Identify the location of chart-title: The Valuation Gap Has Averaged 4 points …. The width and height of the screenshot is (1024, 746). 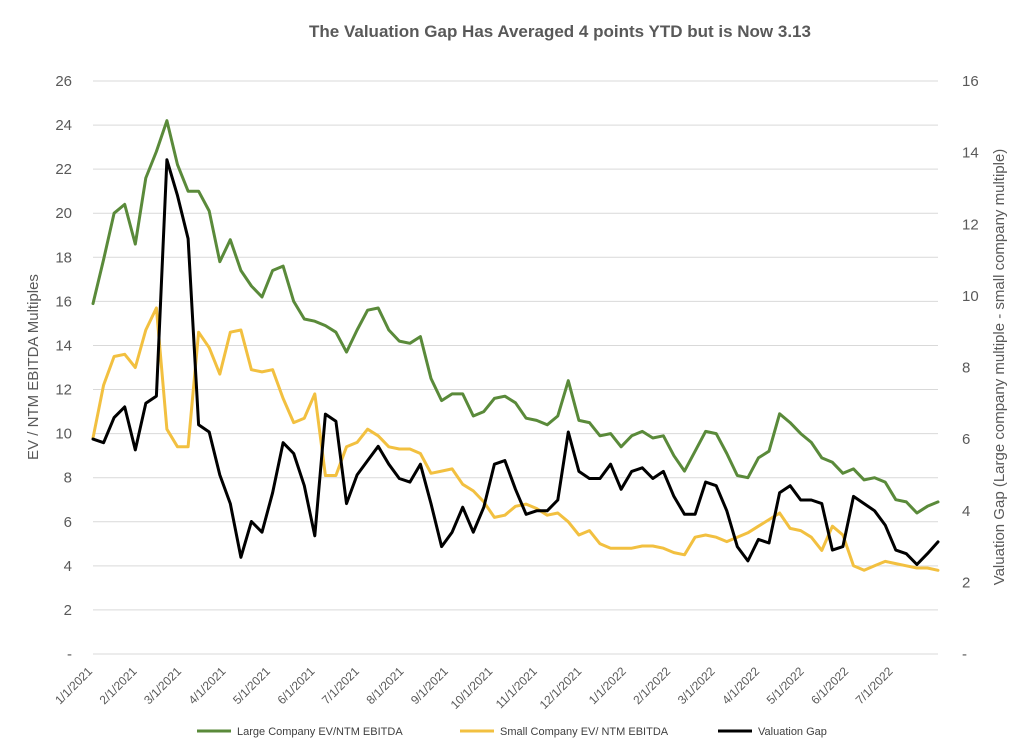
(560, 31).